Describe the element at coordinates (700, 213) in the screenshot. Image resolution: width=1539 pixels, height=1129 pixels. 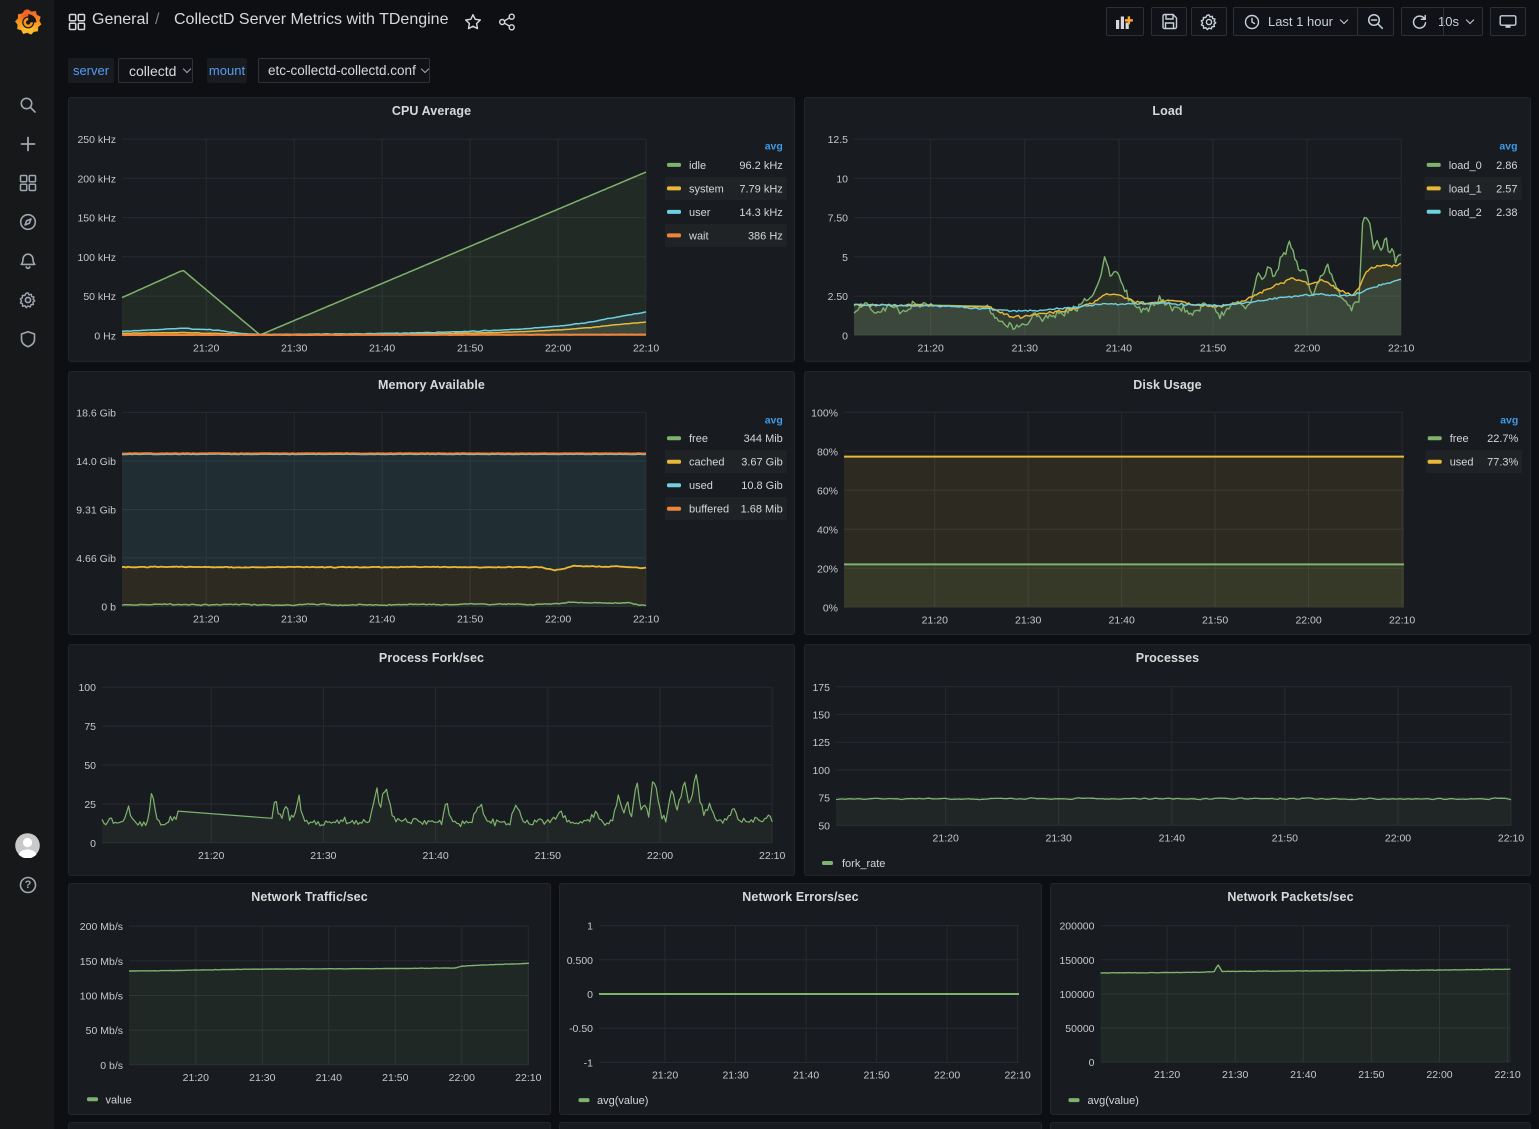
I see `svg-text: user` at that location.